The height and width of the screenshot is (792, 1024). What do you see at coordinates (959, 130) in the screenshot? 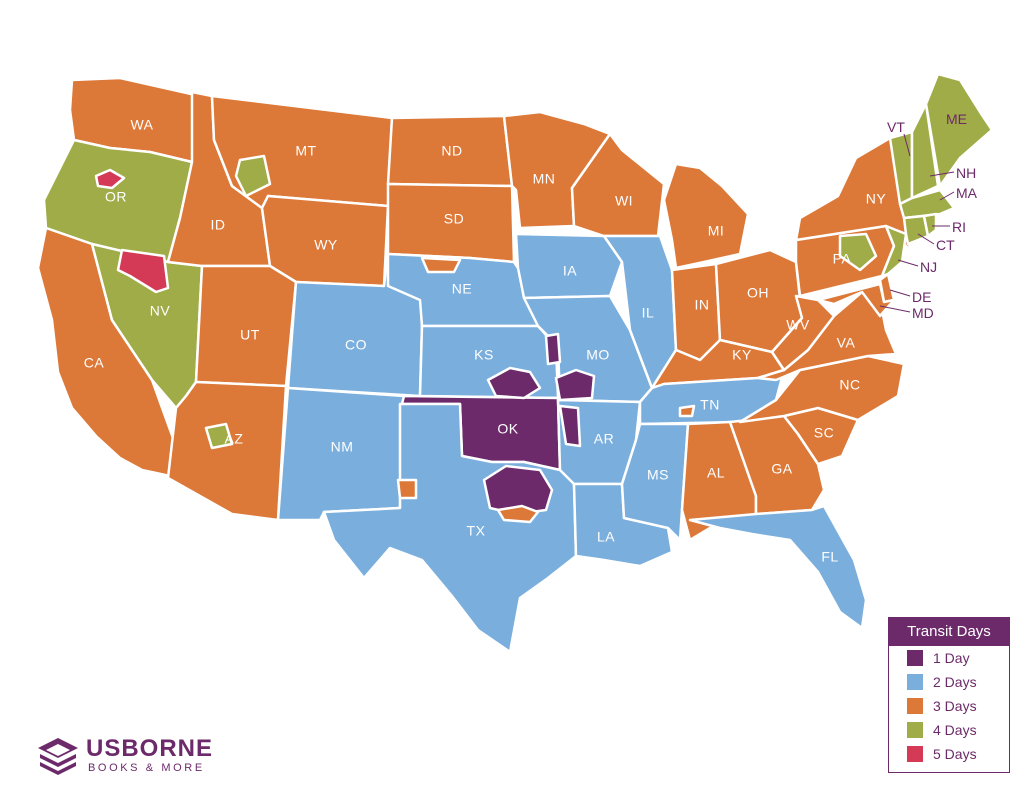
I see `state-me` at bounding box center [959, 130].